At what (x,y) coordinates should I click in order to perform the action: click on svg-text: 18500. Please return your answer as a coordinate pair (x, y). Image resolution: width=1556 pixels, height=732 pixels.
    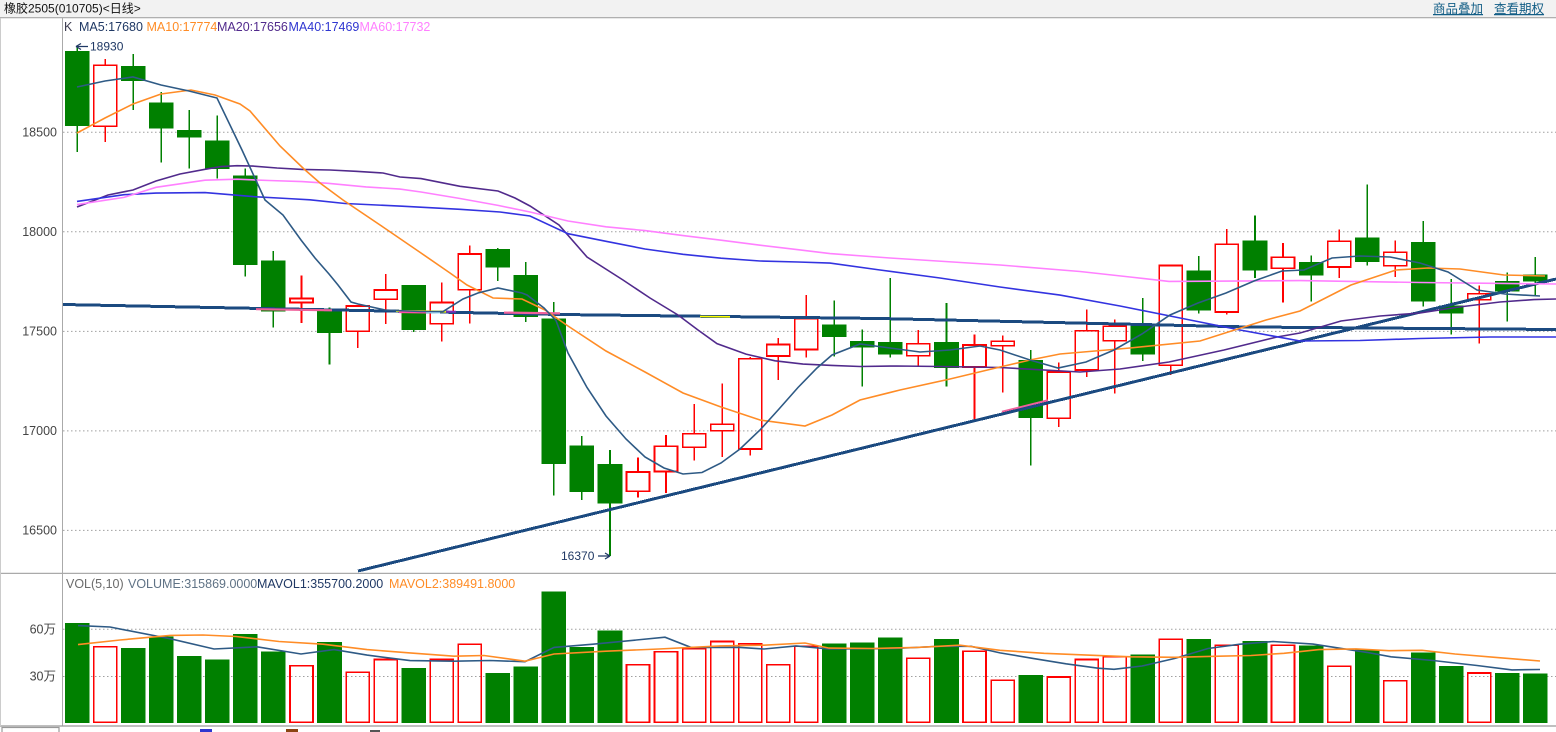
    Looking at the image, I should click on (39, 133).